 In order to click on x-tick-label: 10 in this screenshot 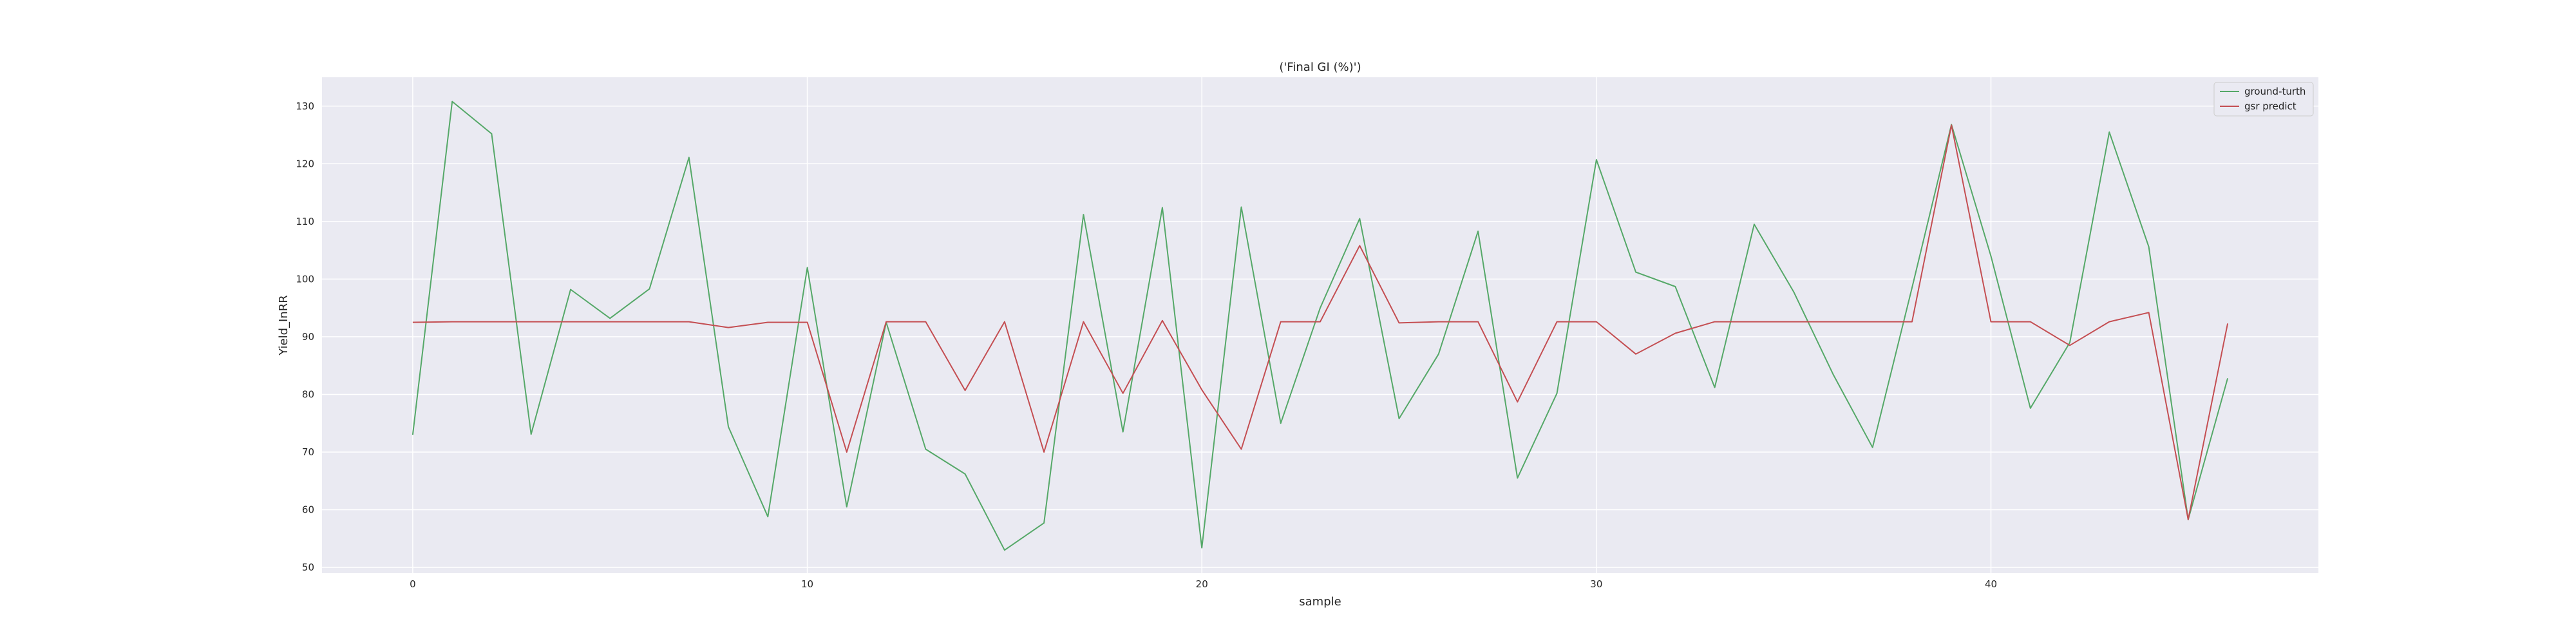, I will do `click(807, 584)`.